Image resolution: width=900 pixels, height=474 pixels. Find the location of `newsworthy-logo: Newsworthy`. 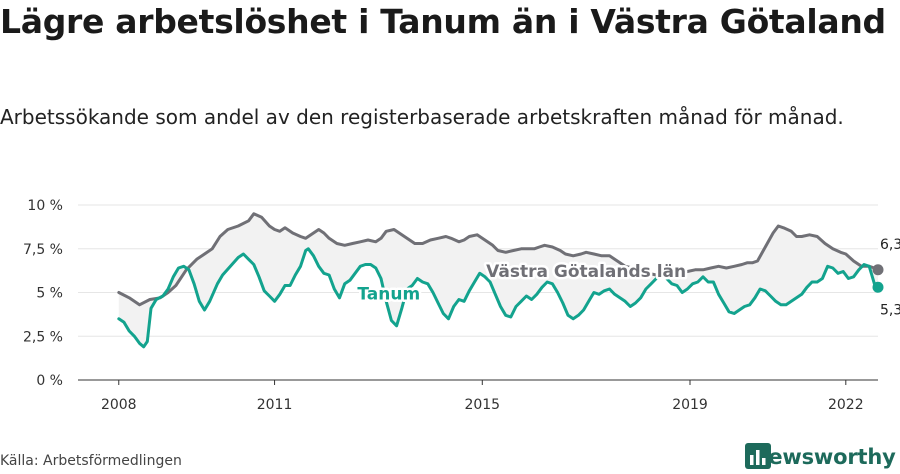

newsworthy-logo: Newsworthy is located at coordinates (820, 457).